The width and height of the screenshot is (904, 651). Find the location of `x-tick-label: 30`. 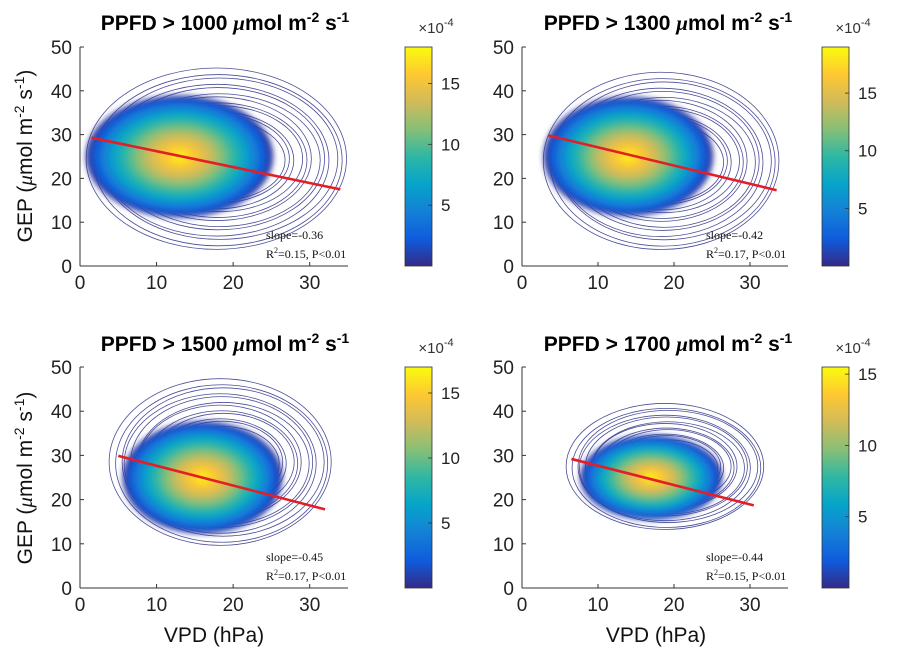

x-tick-label: 30 is located at coordinates (309, 605).